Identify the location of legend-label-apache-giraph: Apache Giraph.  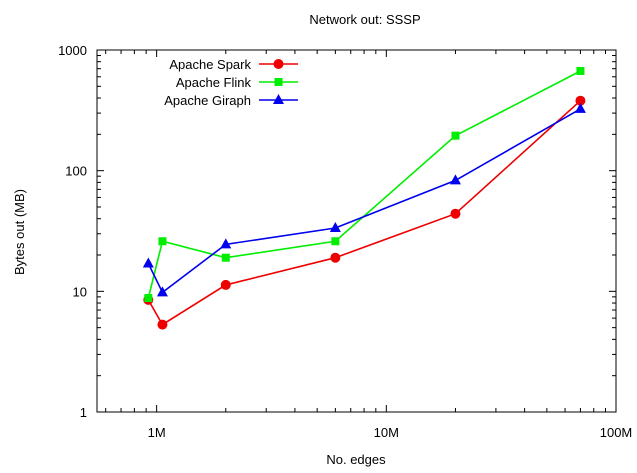
(207, 100).